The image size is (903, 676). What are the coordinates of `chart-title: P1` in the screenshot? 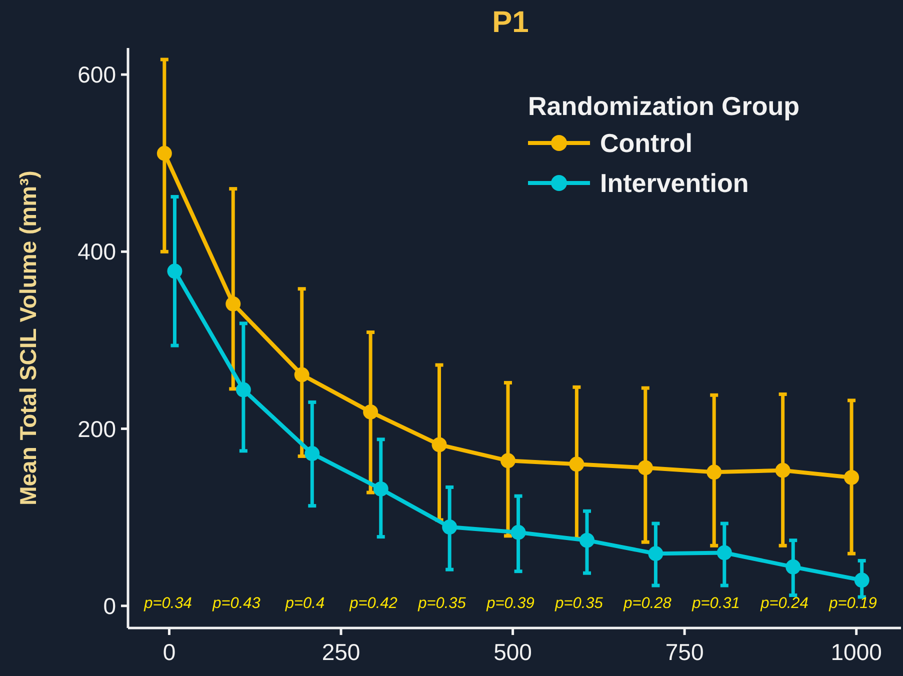 It's located at (510, 22).